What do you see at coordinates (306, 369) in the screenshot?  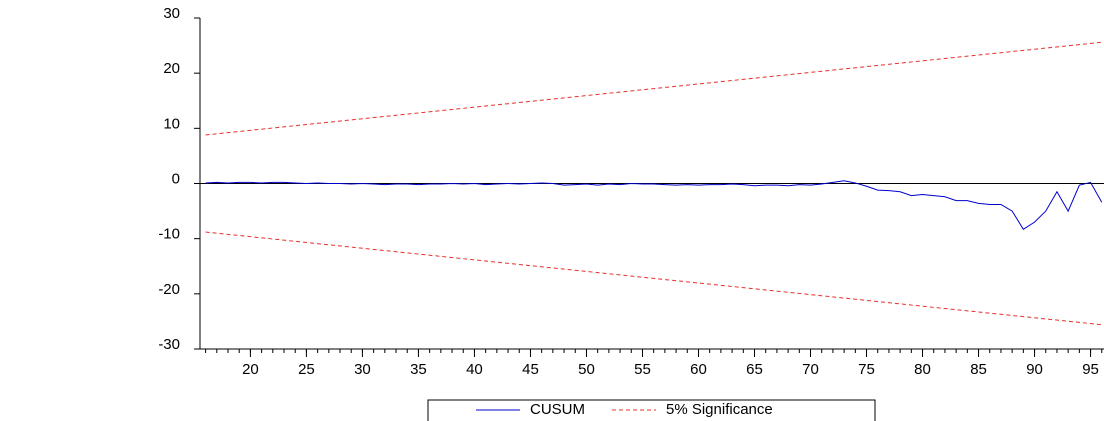 I see `x-tick-label: 25` at bounding box center [306, 369].